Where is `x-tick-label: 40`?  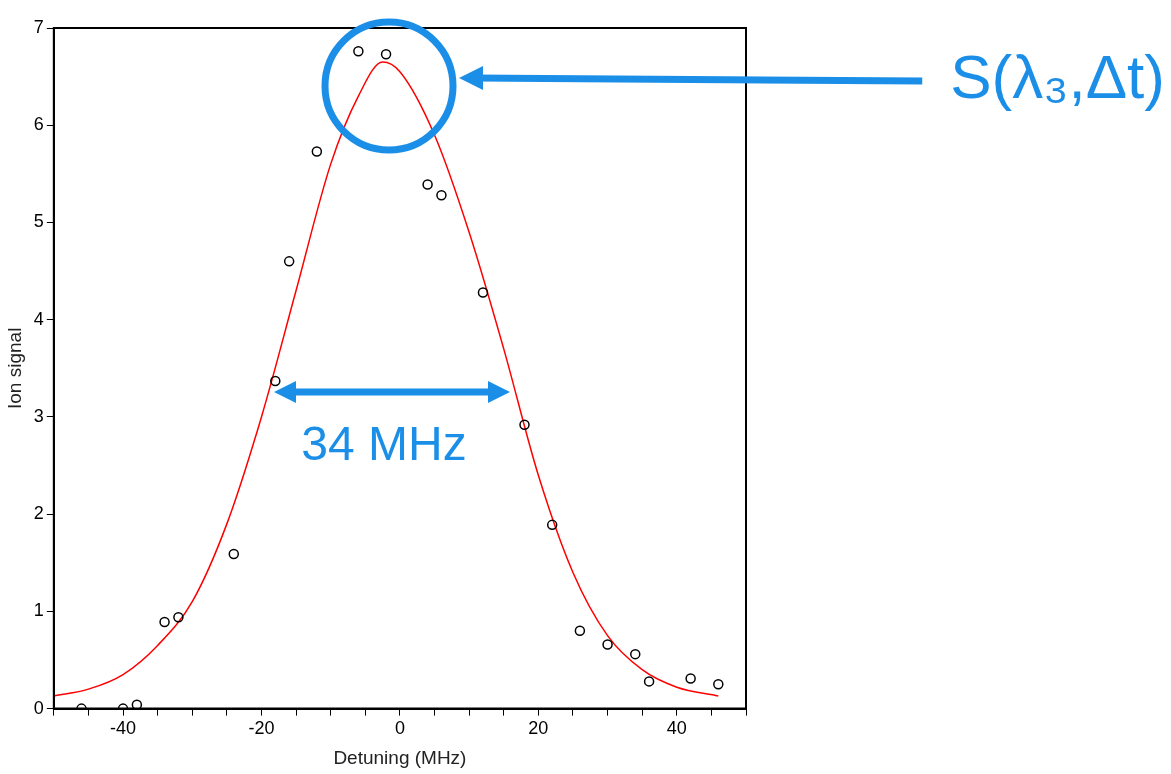 x-tick-label: 40 is located at coordinates (676, 728).